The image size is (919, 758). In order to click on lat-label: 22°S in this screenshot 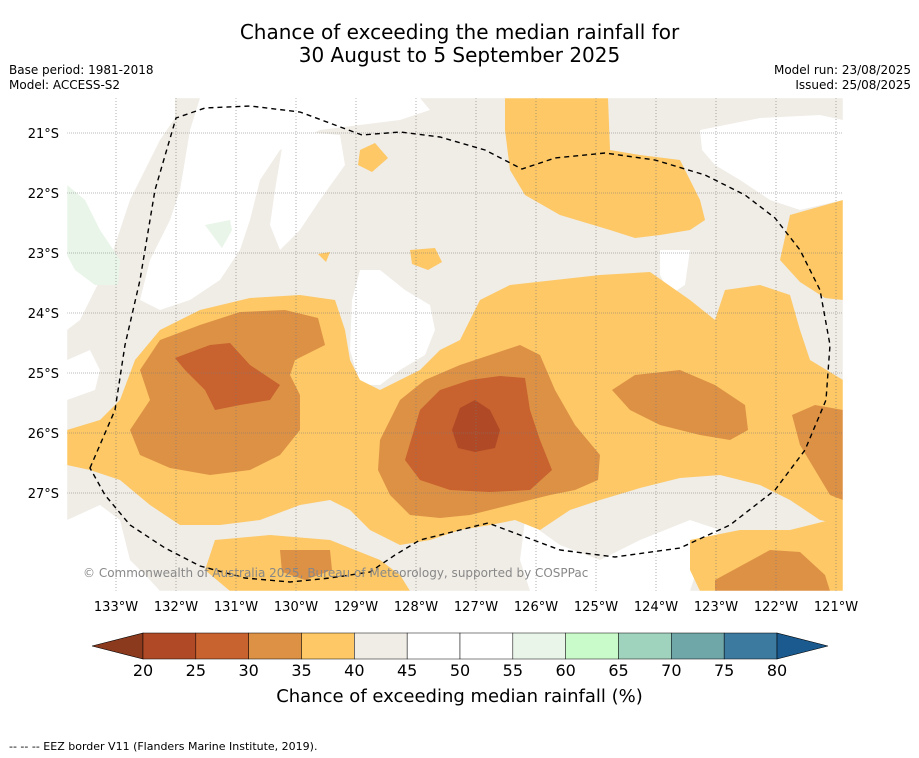, I will do `click(43, 194)`.